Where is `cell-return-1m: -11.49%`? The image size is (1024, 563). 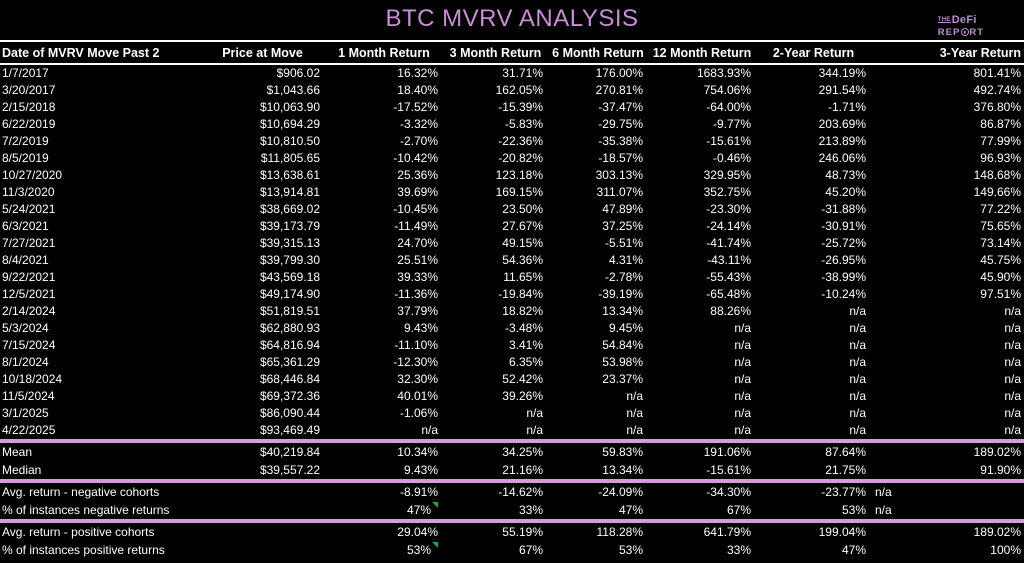 cell-return-1m: -11.49% is located at coordinates (384, 226).